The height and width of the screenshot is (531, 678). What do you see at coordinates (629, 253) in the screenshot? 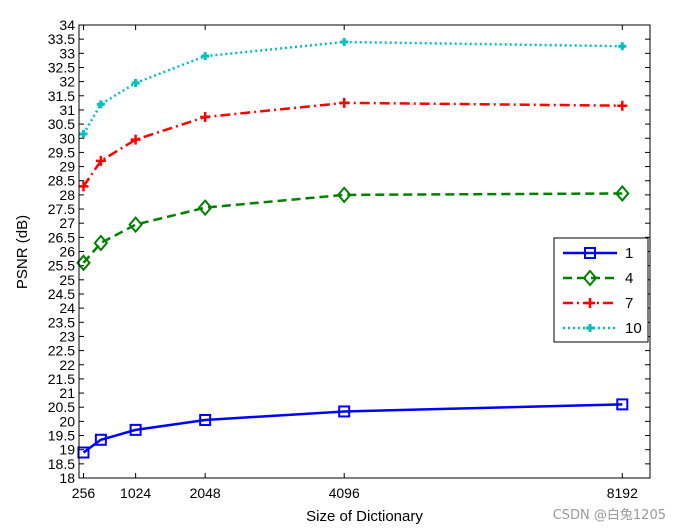
I see `legend-label-1: 1` at bounding box center [629, 253].